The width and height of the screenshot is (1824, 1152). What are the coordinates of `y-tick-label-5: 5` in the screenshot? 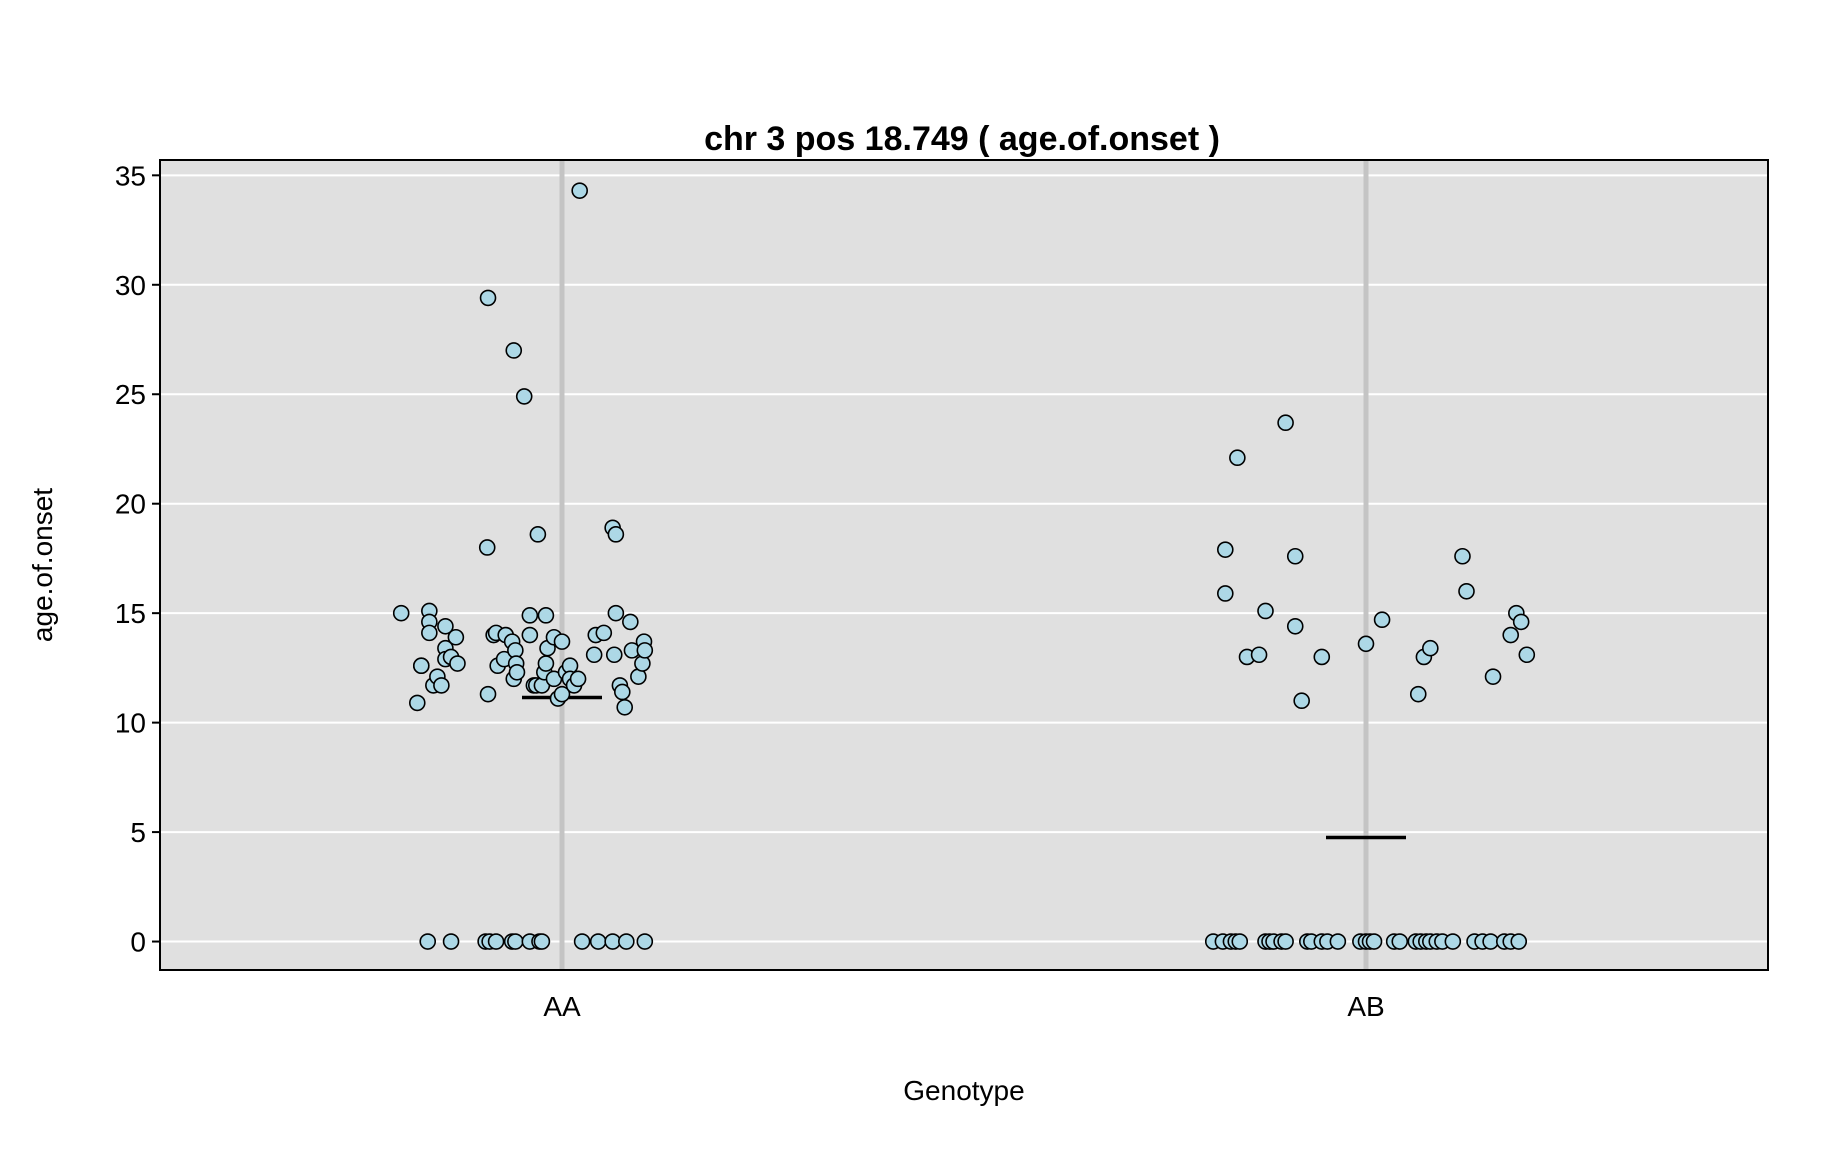 It's located at (138, 832).